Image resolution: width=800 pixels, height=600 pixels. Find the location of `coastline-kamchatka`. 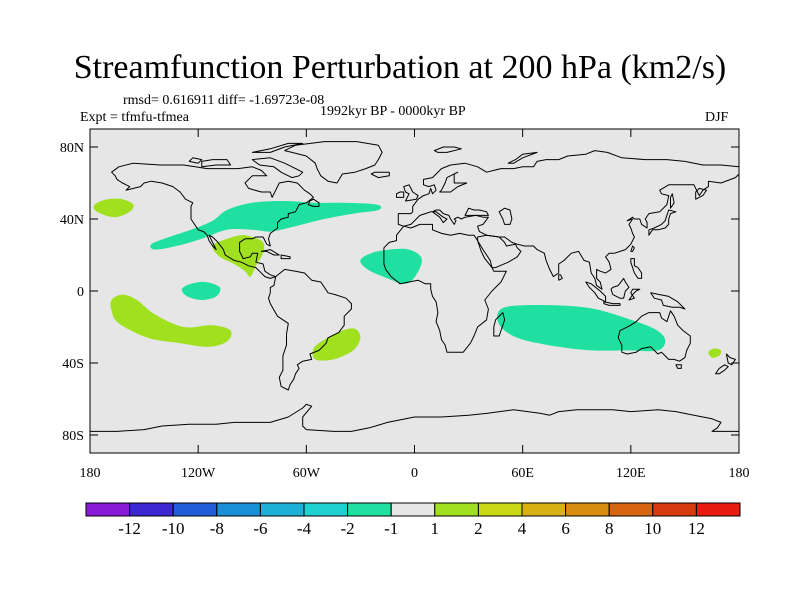

coastline-kamchatka is located at coordinates (701, 193).